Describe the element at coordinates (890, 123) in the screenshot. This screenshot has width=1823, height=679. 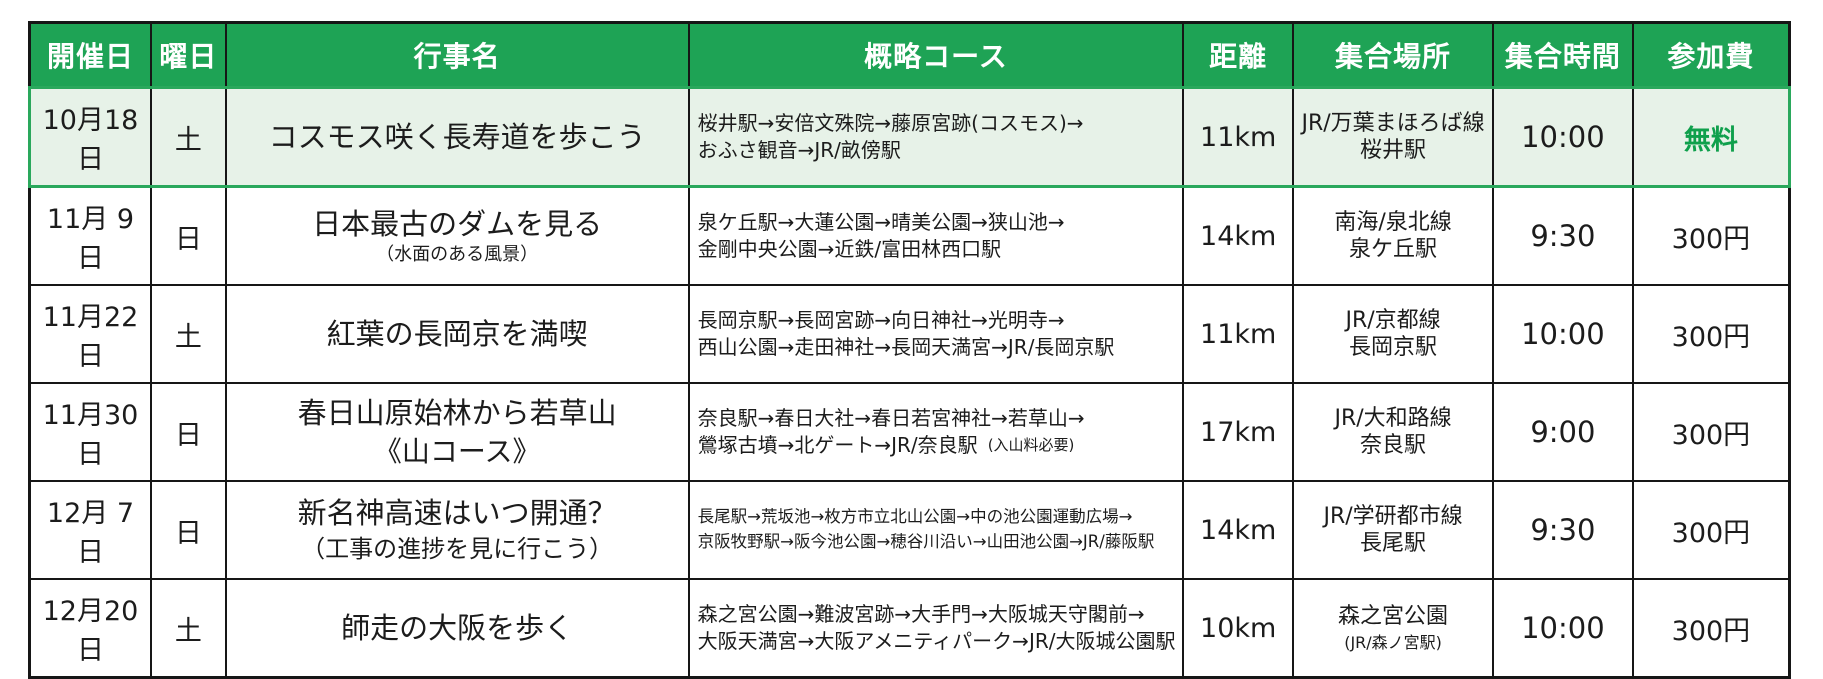
I see `course-line-1: 桜井駅→安倍文殊院→藤原宮跡(コスモス)→` at that location.